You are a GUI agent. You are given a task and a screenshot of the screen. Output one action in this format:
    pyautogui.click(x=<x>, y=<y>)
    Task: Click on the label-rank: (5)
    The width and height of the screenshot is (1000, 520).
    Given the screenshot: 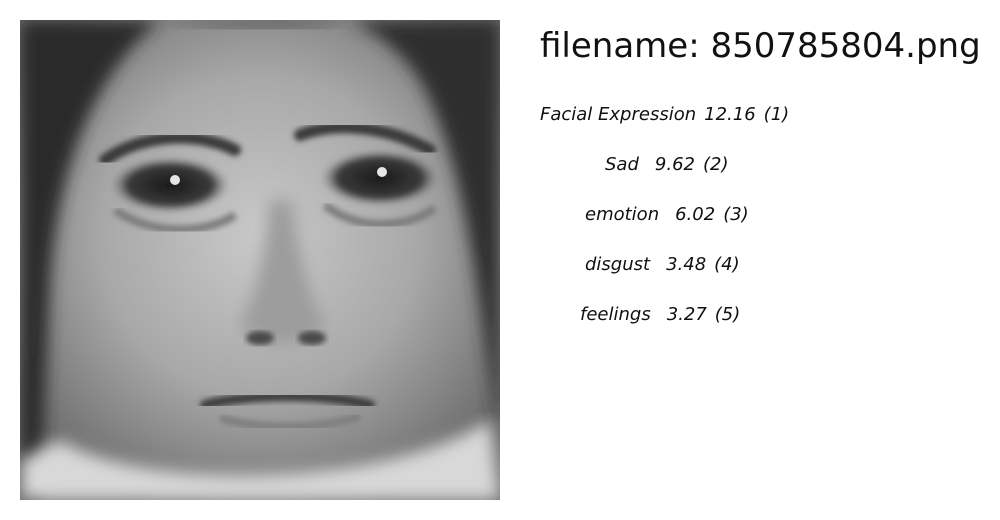 What is the action you would take?
    pyautogui.click(x=727, y=314)
    